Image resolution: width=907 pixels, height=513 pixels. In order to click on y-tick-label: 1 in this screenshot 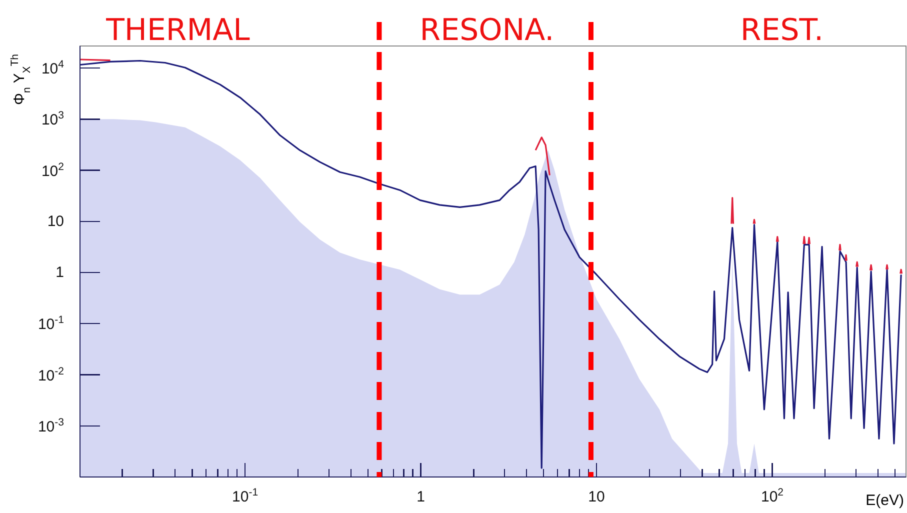, I will do `click(60, 273)`.